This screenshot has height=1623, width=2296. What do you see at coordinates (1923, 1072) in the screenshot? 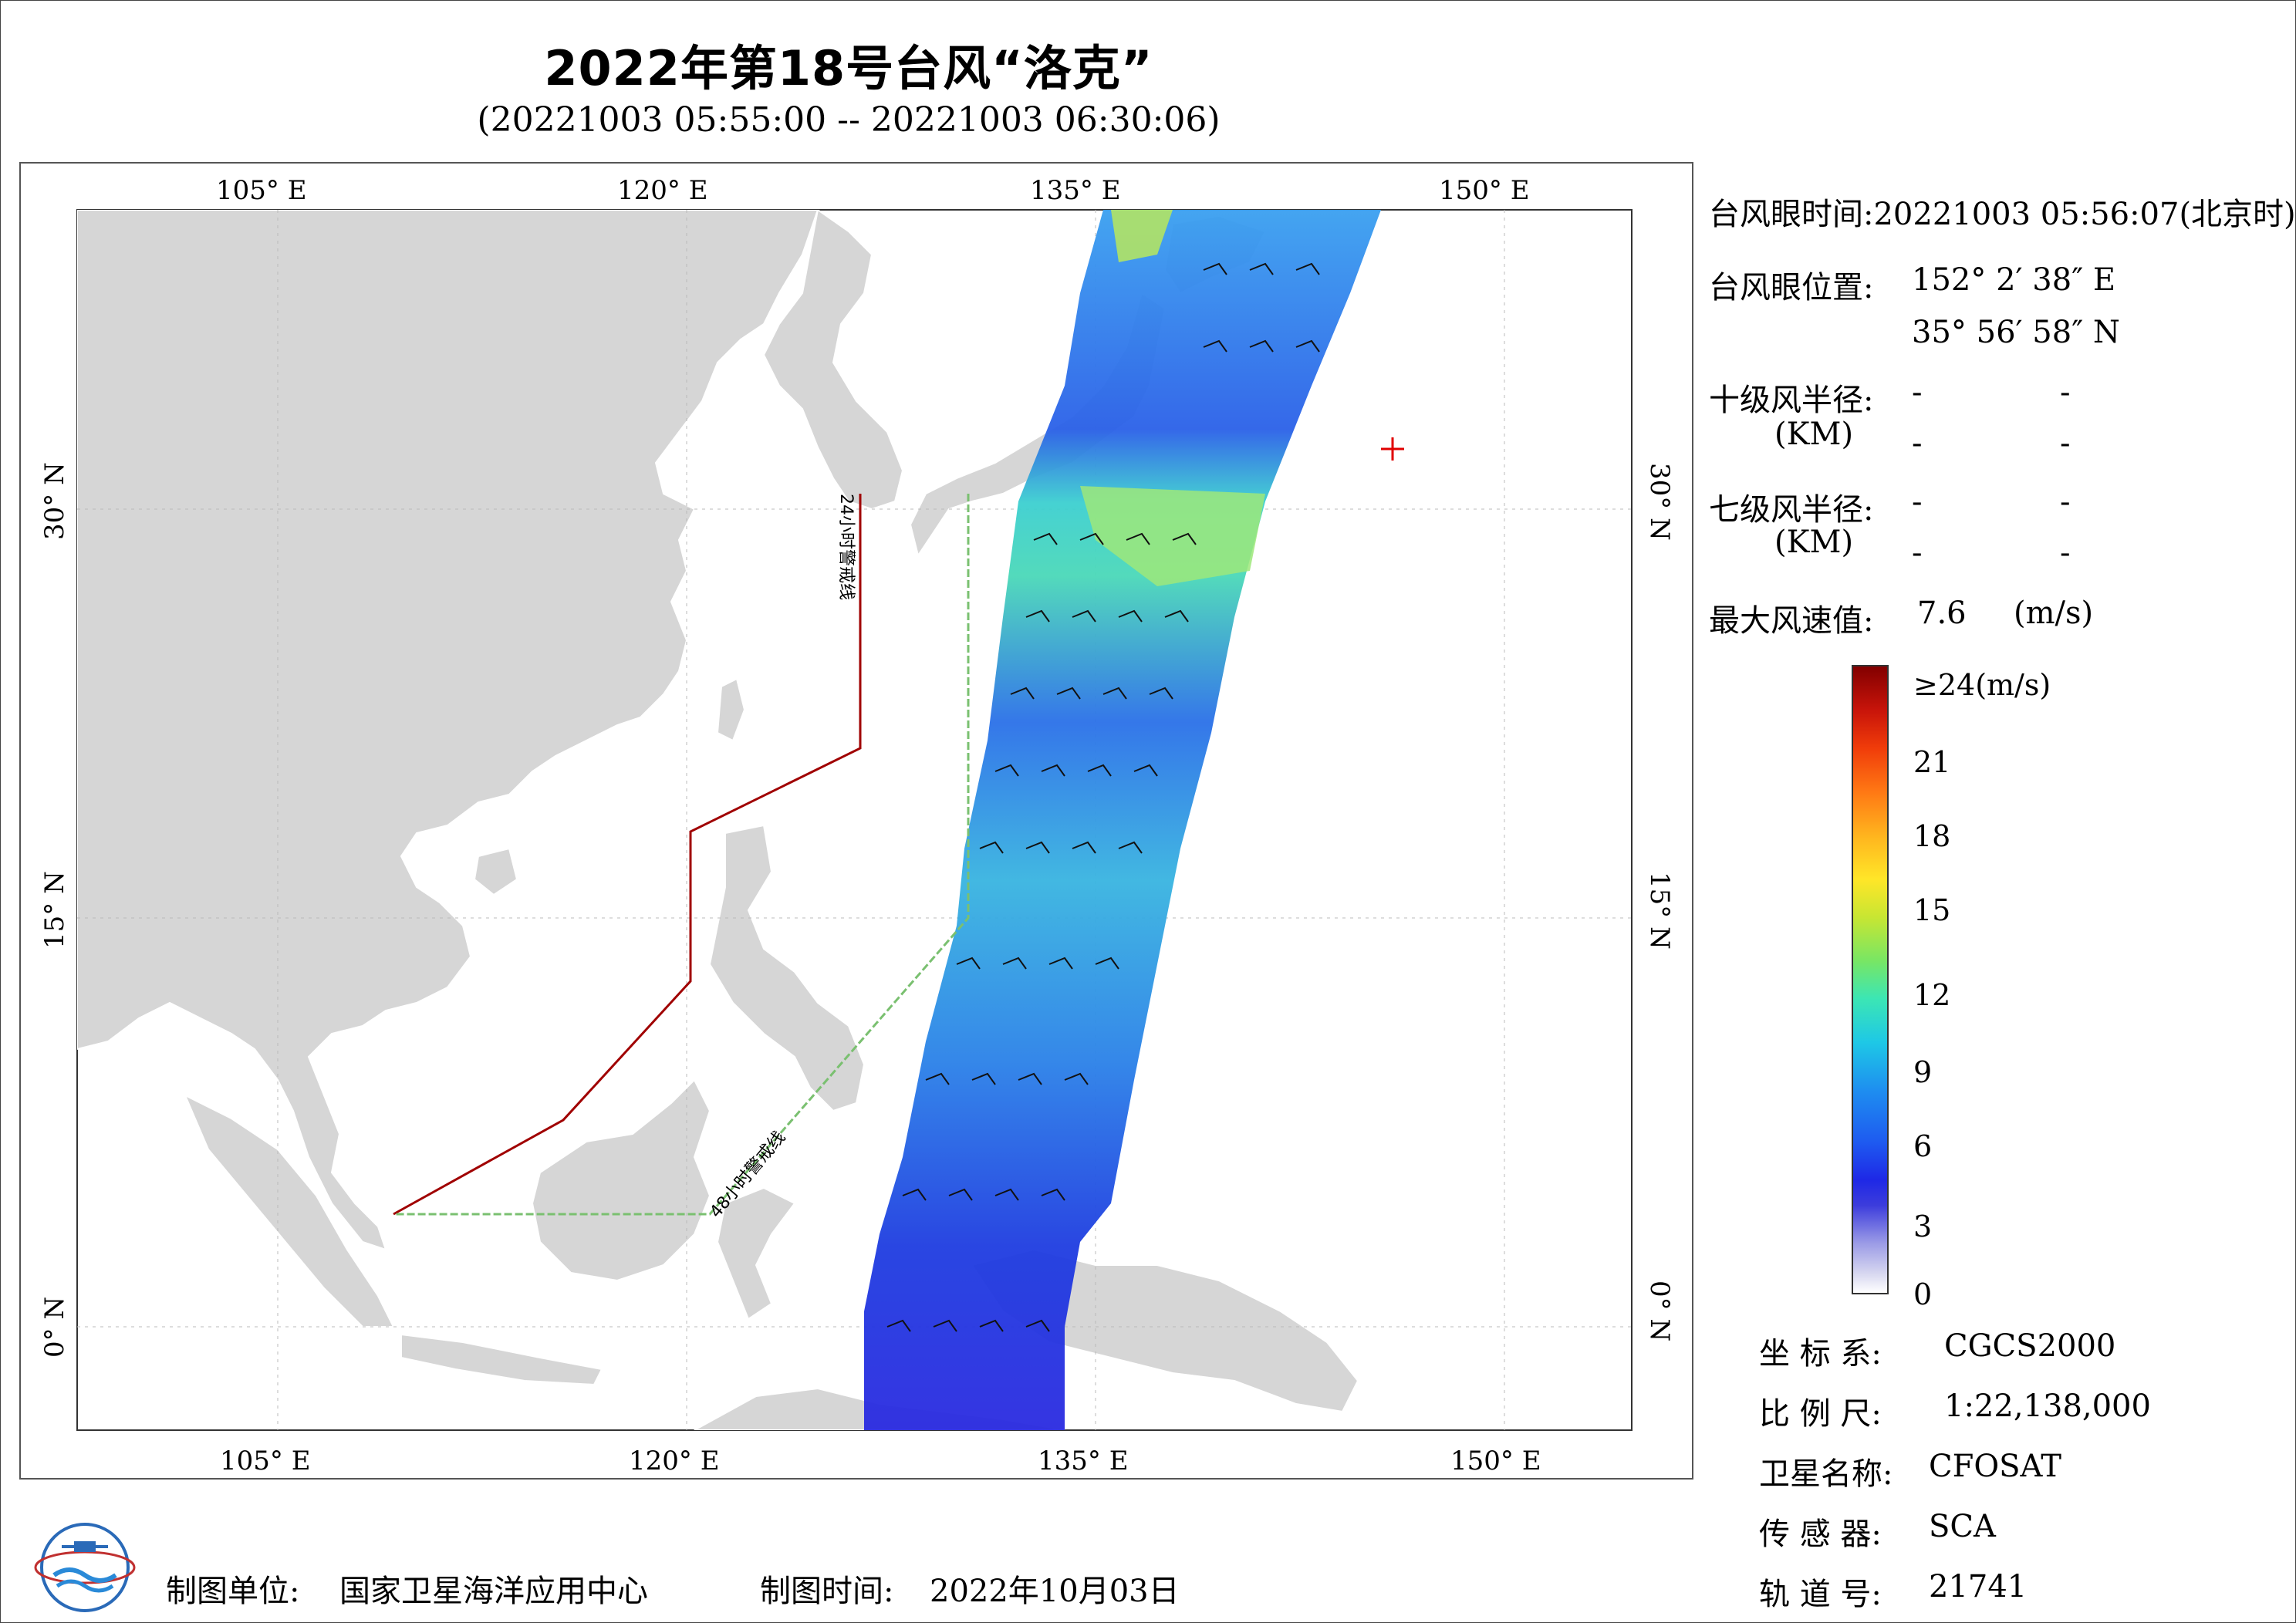
I see `colorbar-tick-9: 9` at bounding box center [1923, 1072].